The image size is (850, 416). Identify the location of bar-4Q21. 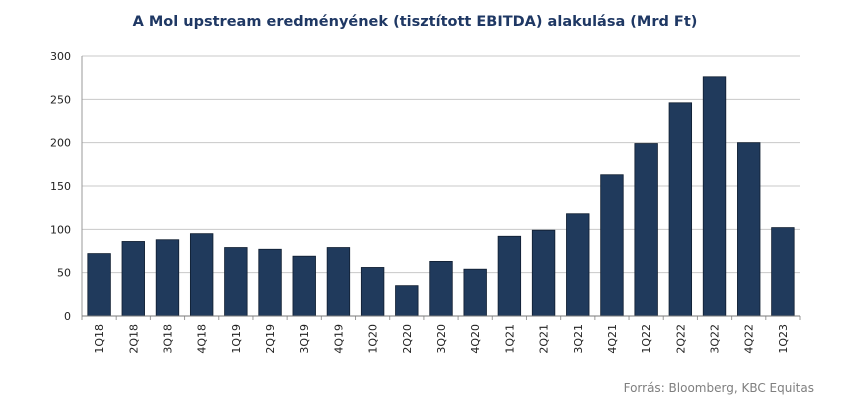
(612, 245).